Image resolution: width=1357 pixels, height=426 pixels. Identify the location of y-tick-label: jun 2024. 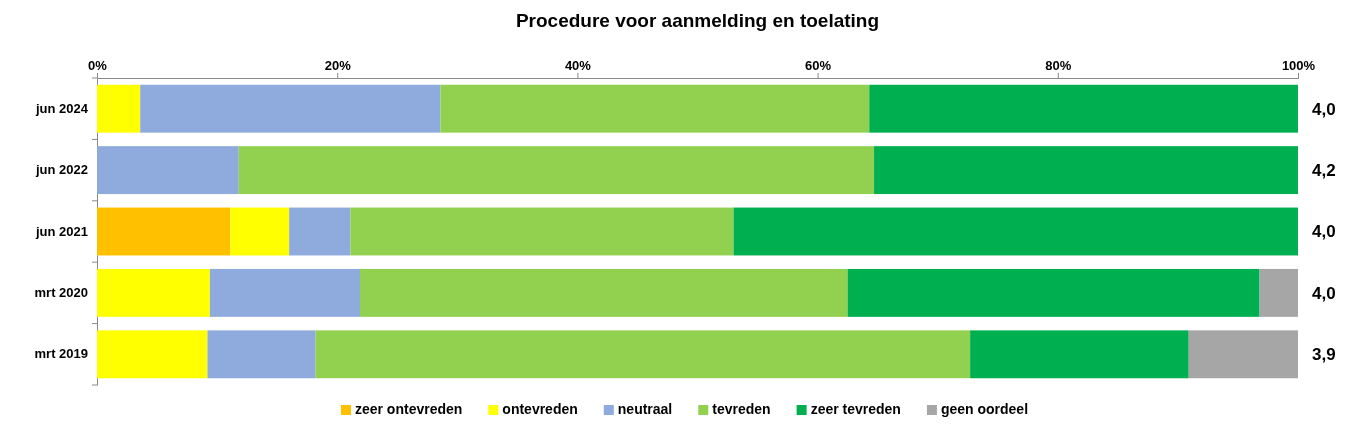
(61, 108).